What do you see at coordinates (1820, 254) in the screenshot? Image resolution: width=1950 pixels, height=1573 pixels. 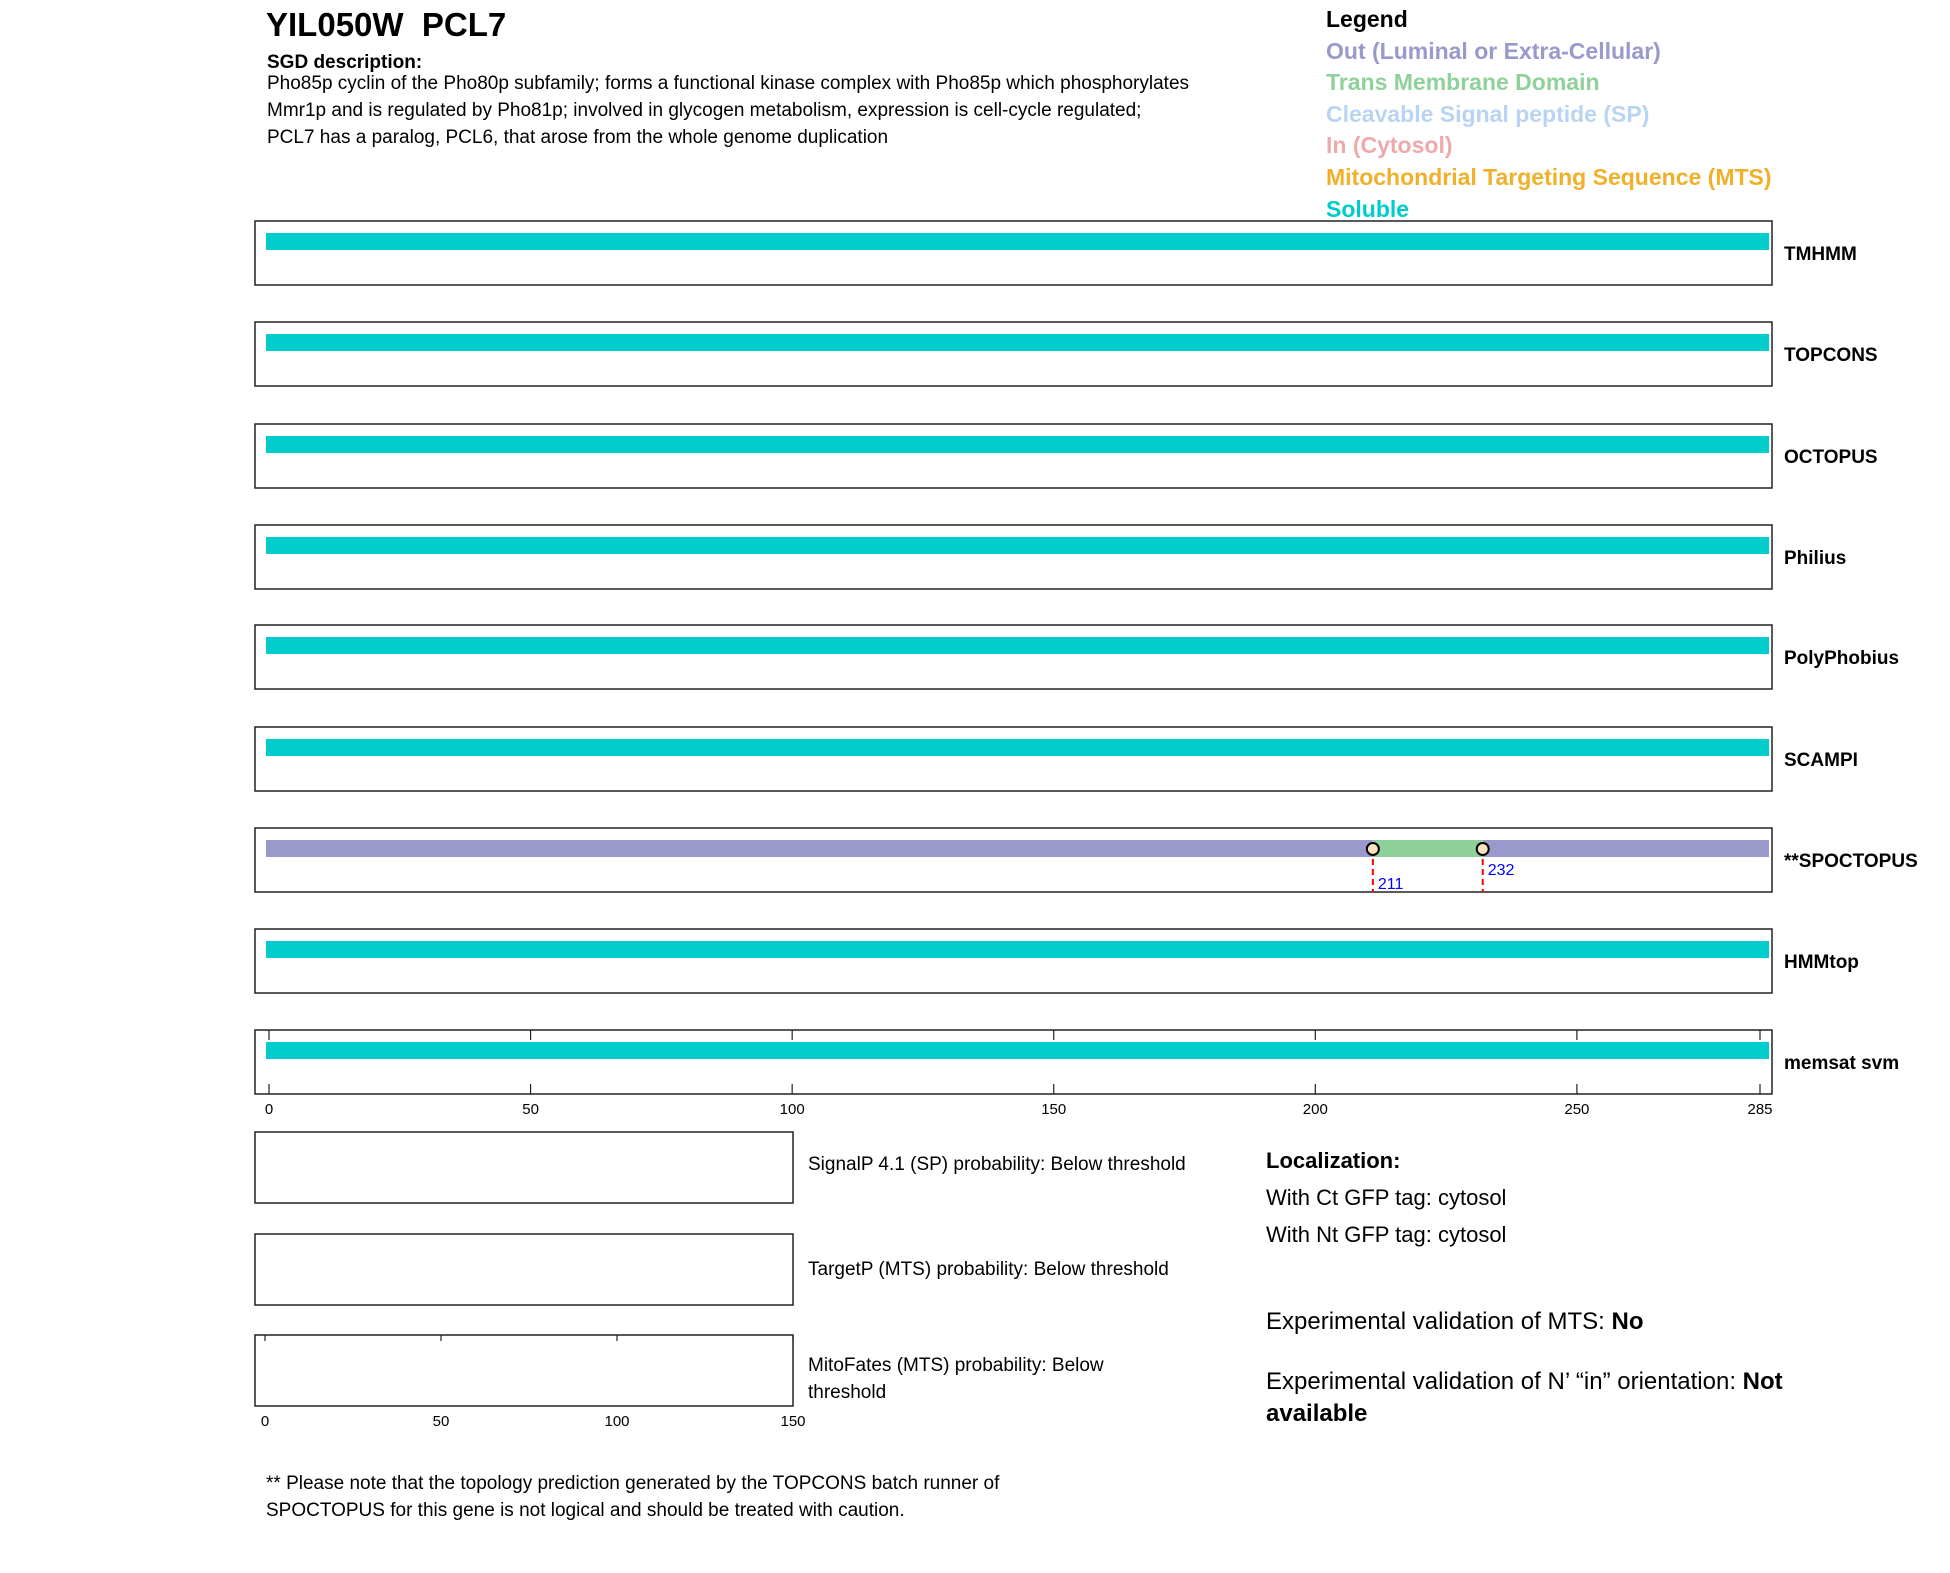 I see `track-label: TMHMM` at bounding box center [1820, 254].